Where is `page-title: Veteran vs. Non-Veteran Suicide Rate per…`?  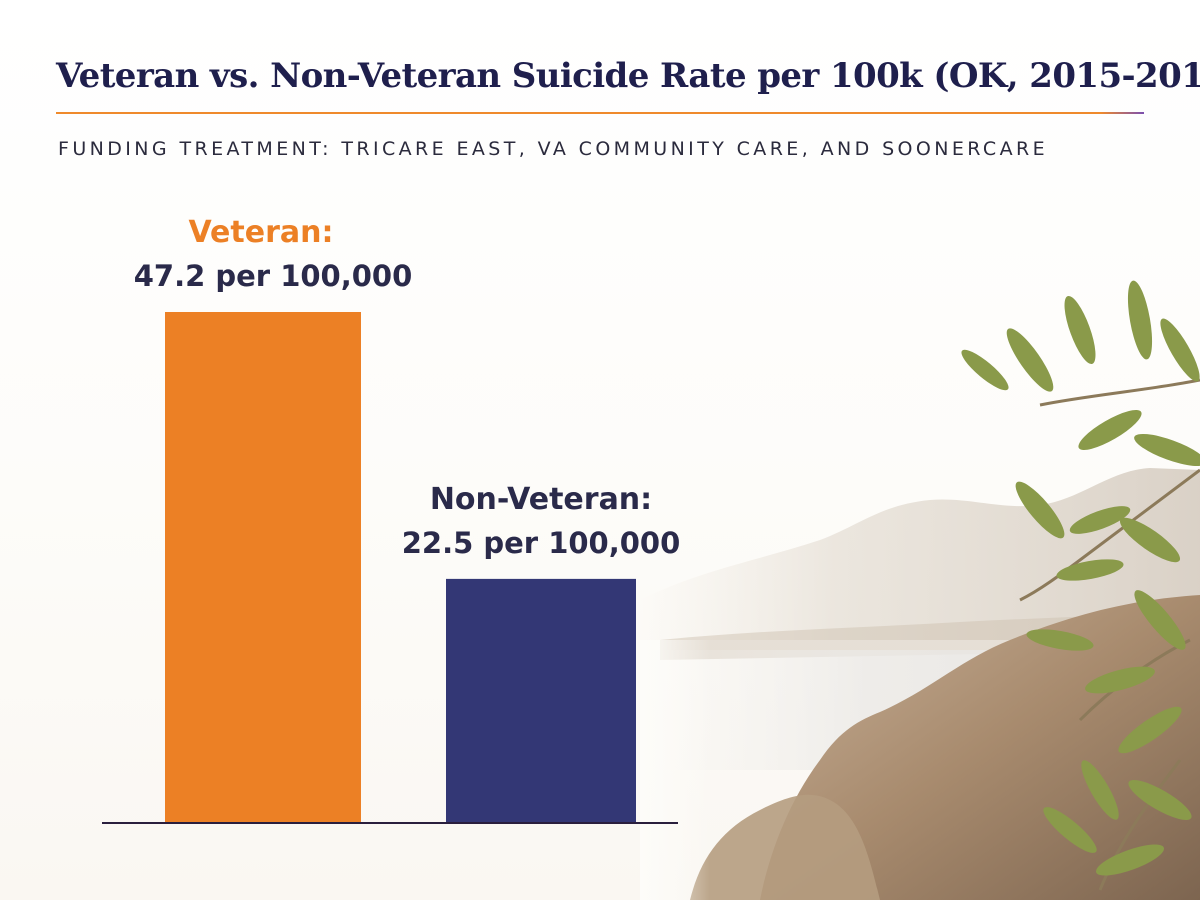
page-title: Veteran vs. Non-Veteran Suicide Rate per… is located at coordinates (628, 76).